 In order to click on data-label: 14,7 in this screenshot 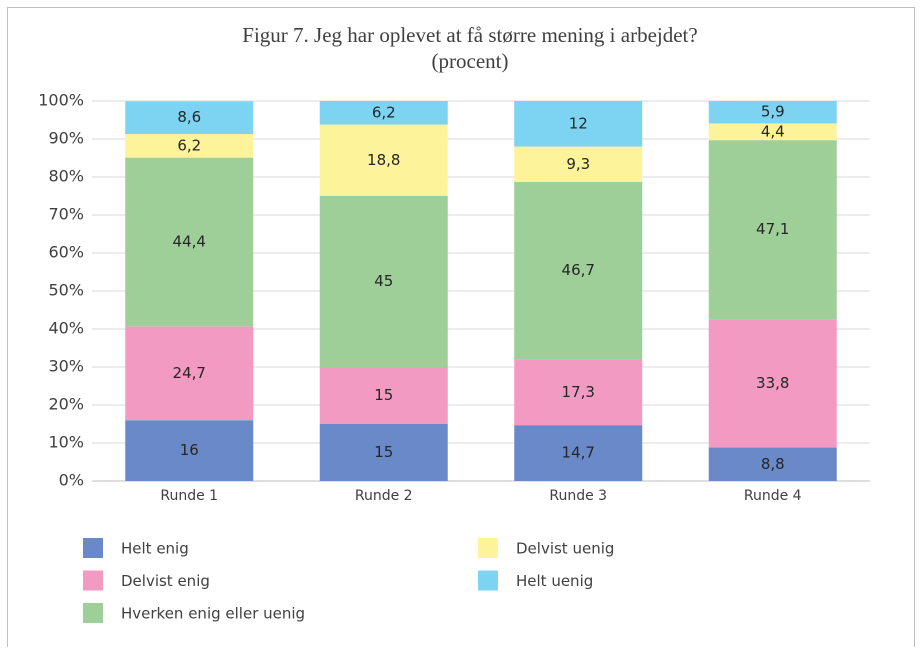, I will do `click(578, 453)`.